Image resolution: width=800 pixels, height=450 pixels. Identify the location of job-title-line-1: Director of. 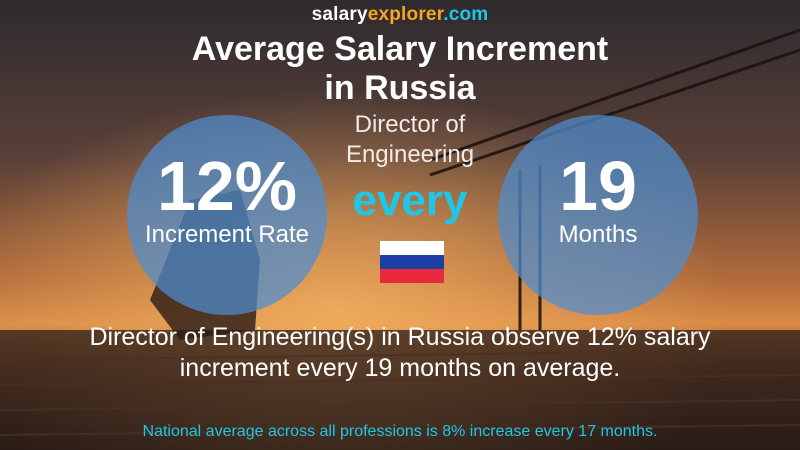
(410, 124).